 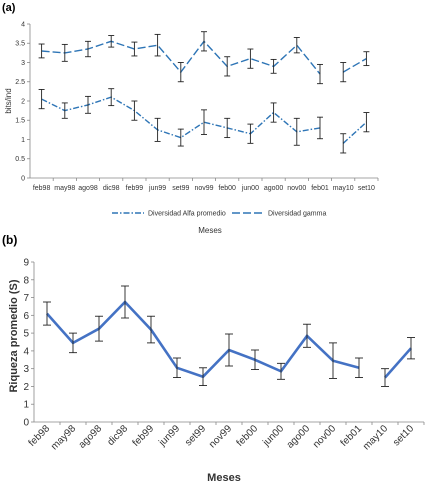 What do you see at coordinates (187, 214) in the screenshot?
I see `legend-alfa-label: Diversidad Alfa promedio` at bounding box center [187, 214].